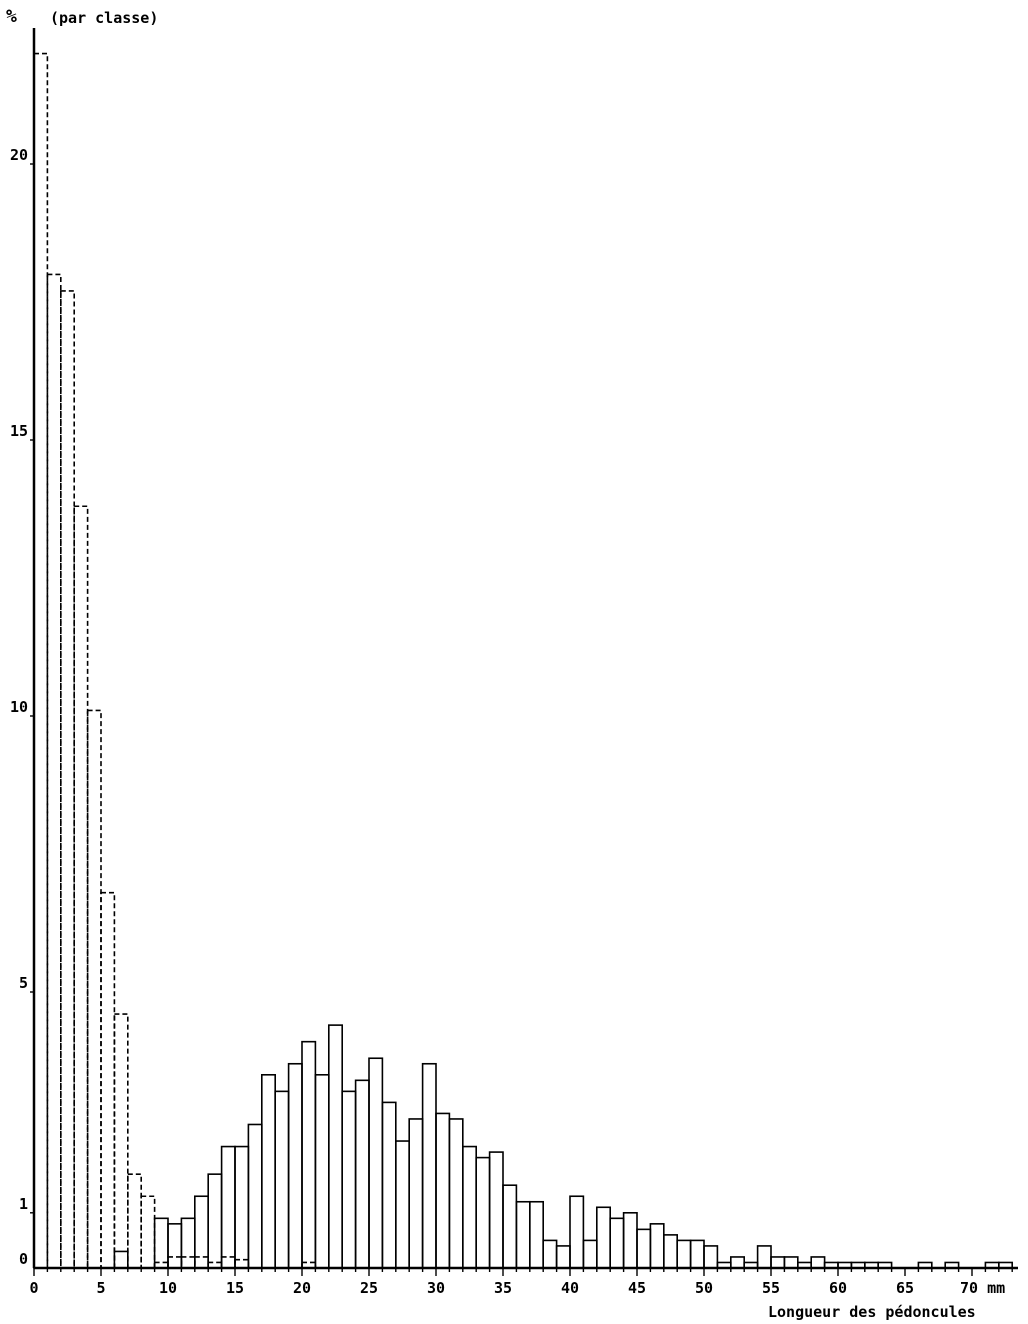  Describe the element at coordinates (637, 1288) in the screenshot. I see `x-tick-label-45: 45` at that location.